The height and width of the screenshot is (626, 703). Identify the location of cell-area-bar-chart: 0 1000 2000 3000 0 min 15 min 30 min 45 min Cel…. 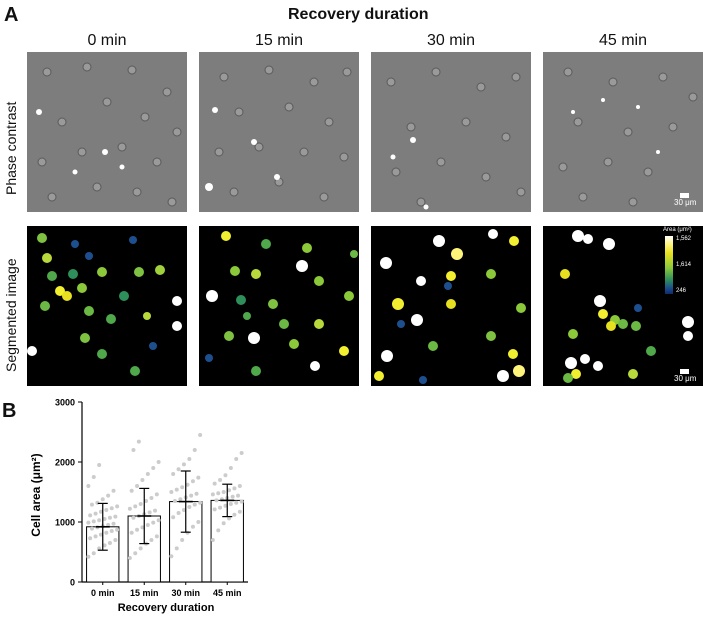
(138, 506).